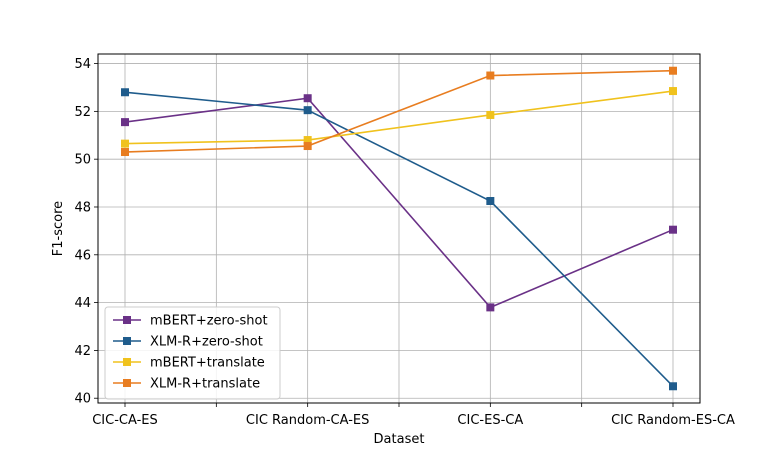 Image resolution: width=778 pixels, height=453 pixels. I want to click on x-tick-label: CIC Random-ES-CA, so click(673, 420).